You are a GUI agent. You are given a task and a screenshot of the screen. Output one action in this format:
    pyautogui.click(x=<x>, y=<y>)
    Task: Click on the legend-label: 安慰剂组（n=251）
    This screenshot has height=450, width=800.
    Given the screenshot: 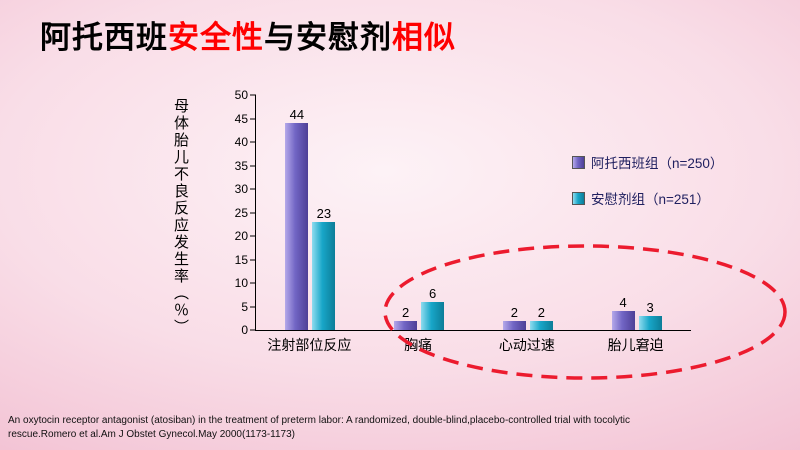 What is the action you would take?
    pyautogui.click(x=650, y=199)
    